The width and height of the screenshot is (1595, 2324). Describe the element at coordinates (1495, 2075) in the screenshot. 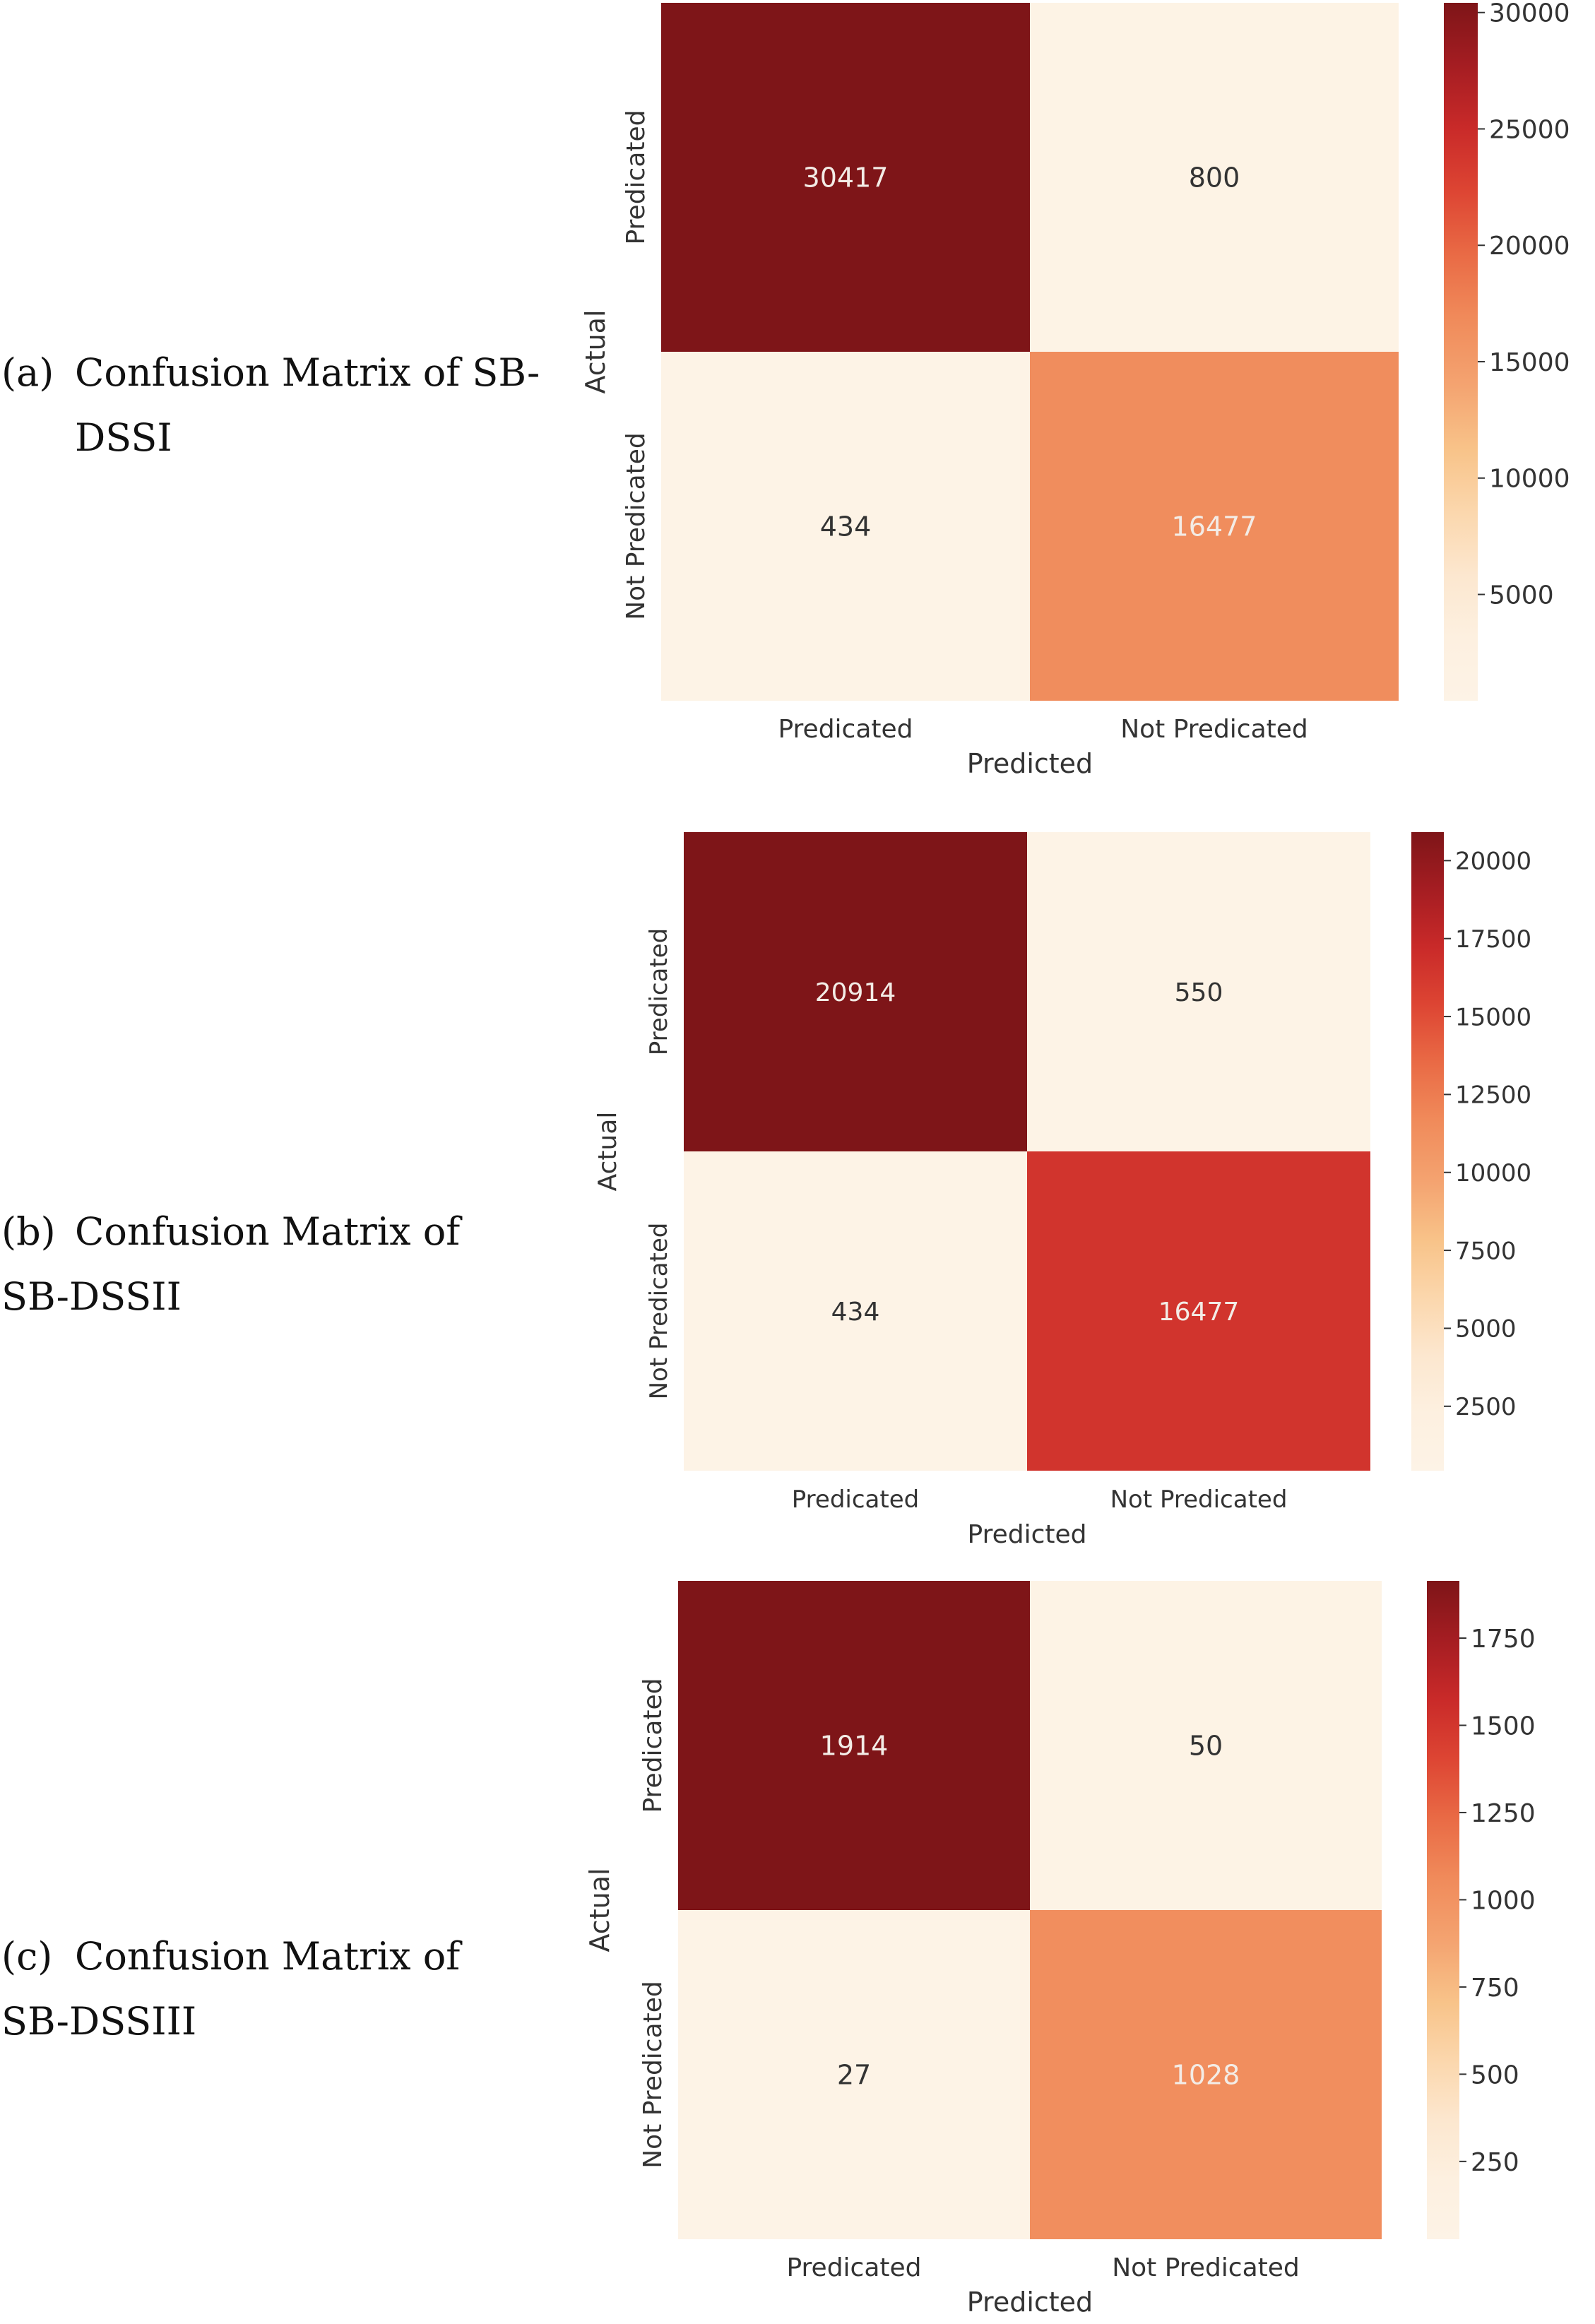

I see `colorbar-tick-label: 500` at that location.